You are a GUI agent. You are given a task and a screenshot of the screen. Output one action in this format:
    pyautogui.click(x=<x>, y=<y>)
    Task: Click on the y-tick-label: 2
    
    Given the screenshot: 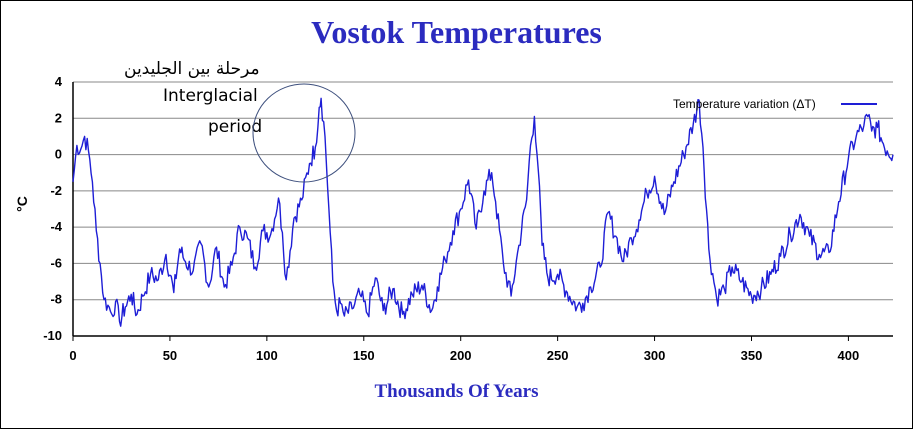 What is the action you would take?
    pyautogui.click(x=58, y=117)
    